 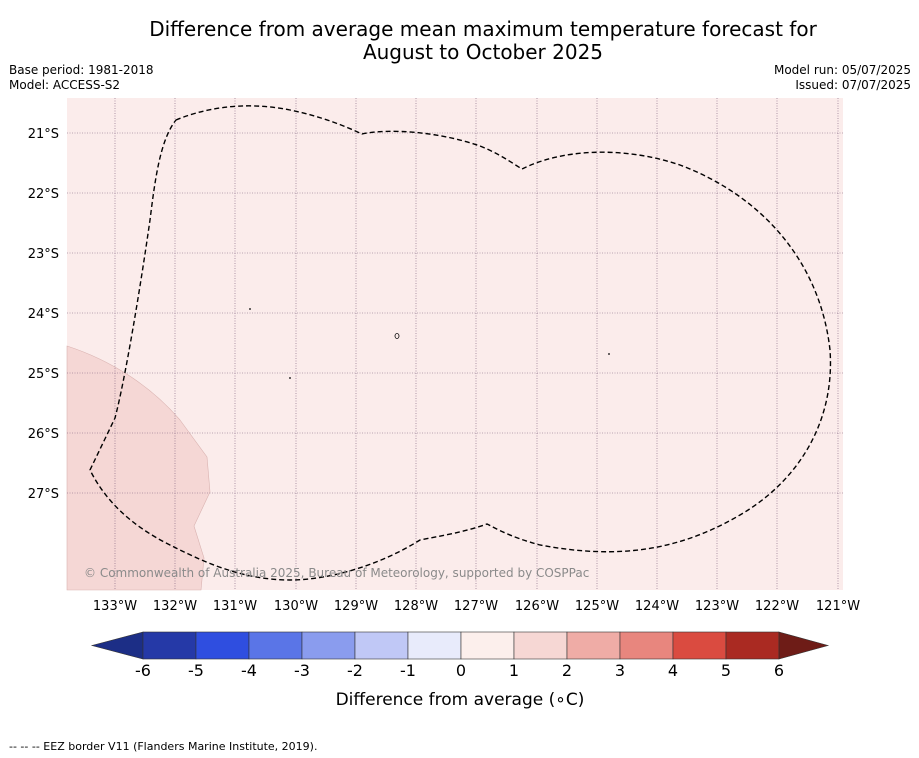 What do you see at coordinates (138, 468) in the screenshot?
I see `map-region` at bounding box center [138, 468].